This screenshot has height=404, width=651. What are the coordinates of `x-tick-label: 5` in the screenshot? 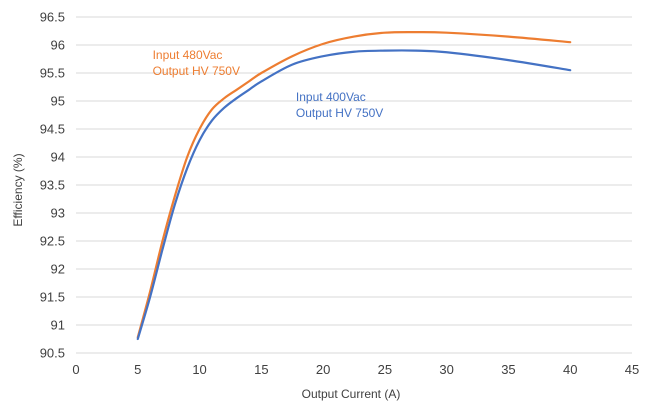 It's located at (137, 369).